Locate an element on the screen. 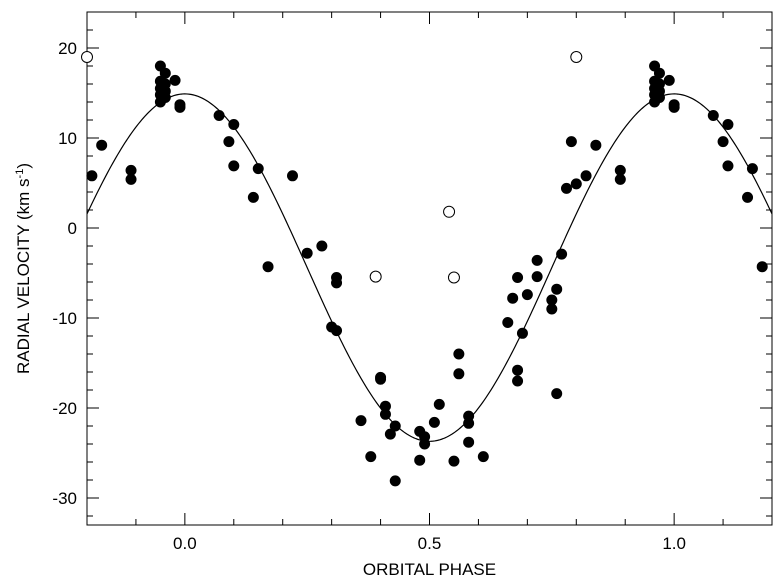 Image resolution: width=775 pixels, height=586 pixels. x-tick-label: 1.0 is located at coordinates (674, 543).